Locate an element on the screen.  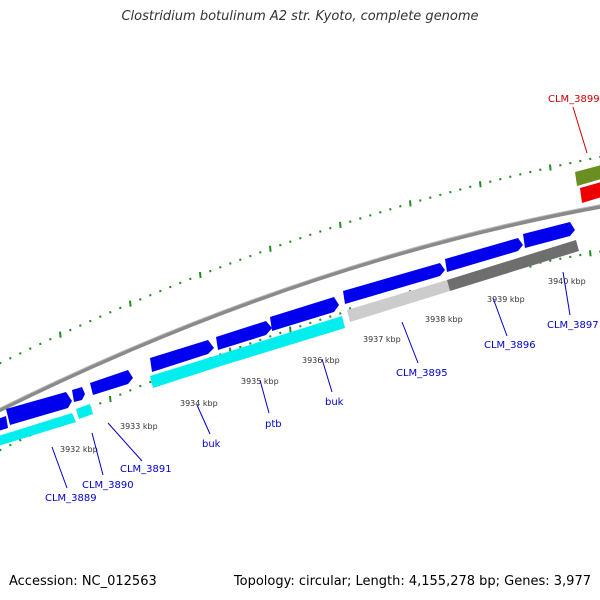
gene-arrow-ptb is located at coordinates (244, 335).